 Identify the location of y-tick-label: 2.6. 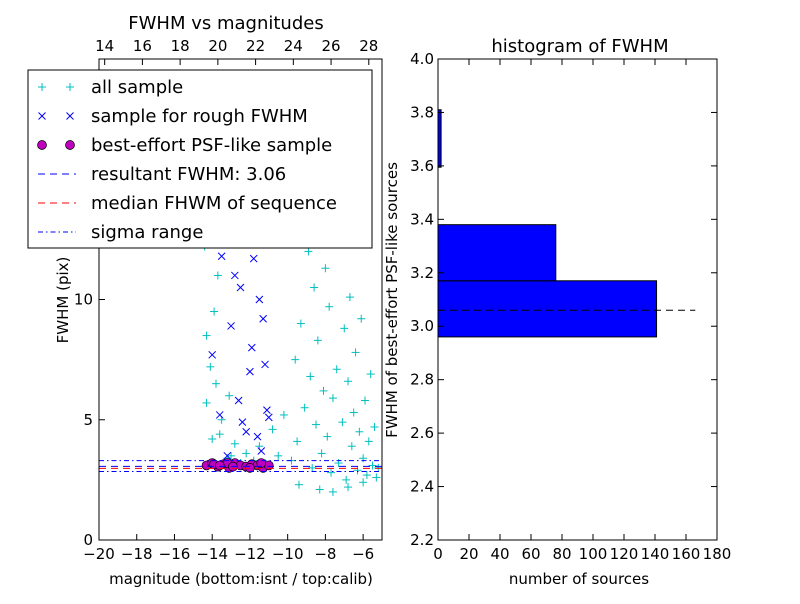
(422, 433).